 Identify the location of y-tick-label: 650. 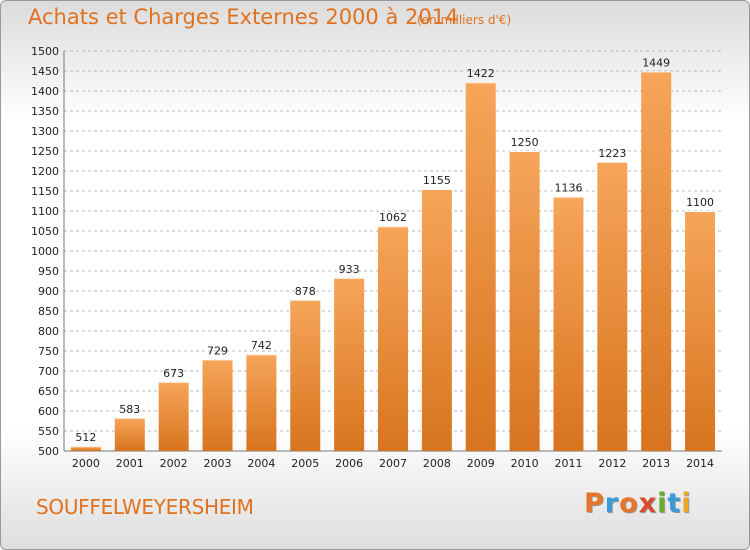
(48, 391).